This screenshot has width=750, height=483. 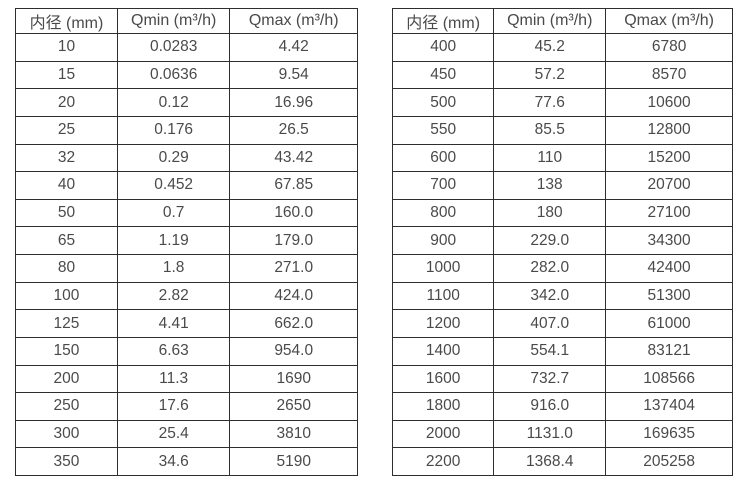 I want to click on table-row: 1600 732.7 108566, so click(x=562, y=379).